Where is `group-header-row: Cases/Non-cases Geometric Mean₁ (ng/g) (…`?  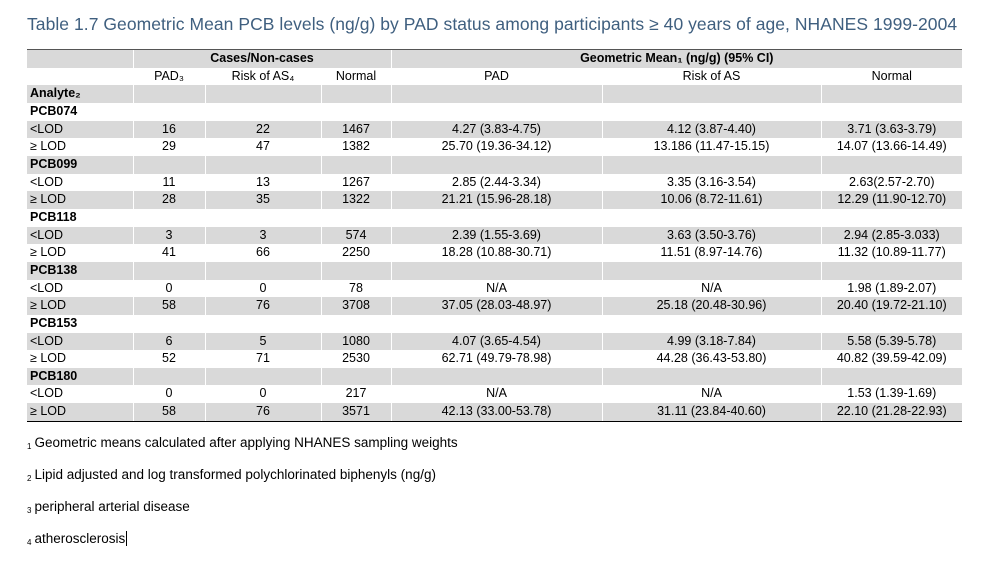 group-header-row: Cases/Non-cases Geometric Mean₁ (ng/g) (… is located at coordinates (495, 58).